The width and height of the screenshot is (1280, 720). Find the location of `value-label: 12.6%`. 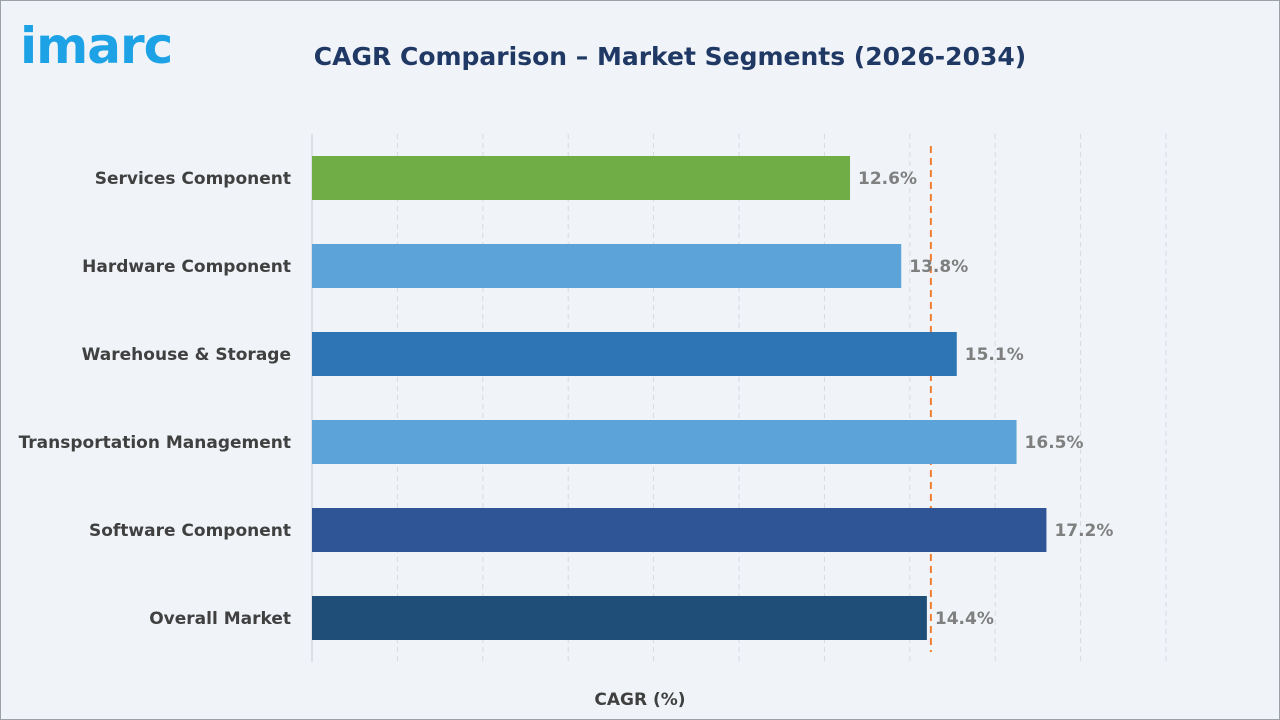

value-label: 12.6% is located at coordinates (887, 179).